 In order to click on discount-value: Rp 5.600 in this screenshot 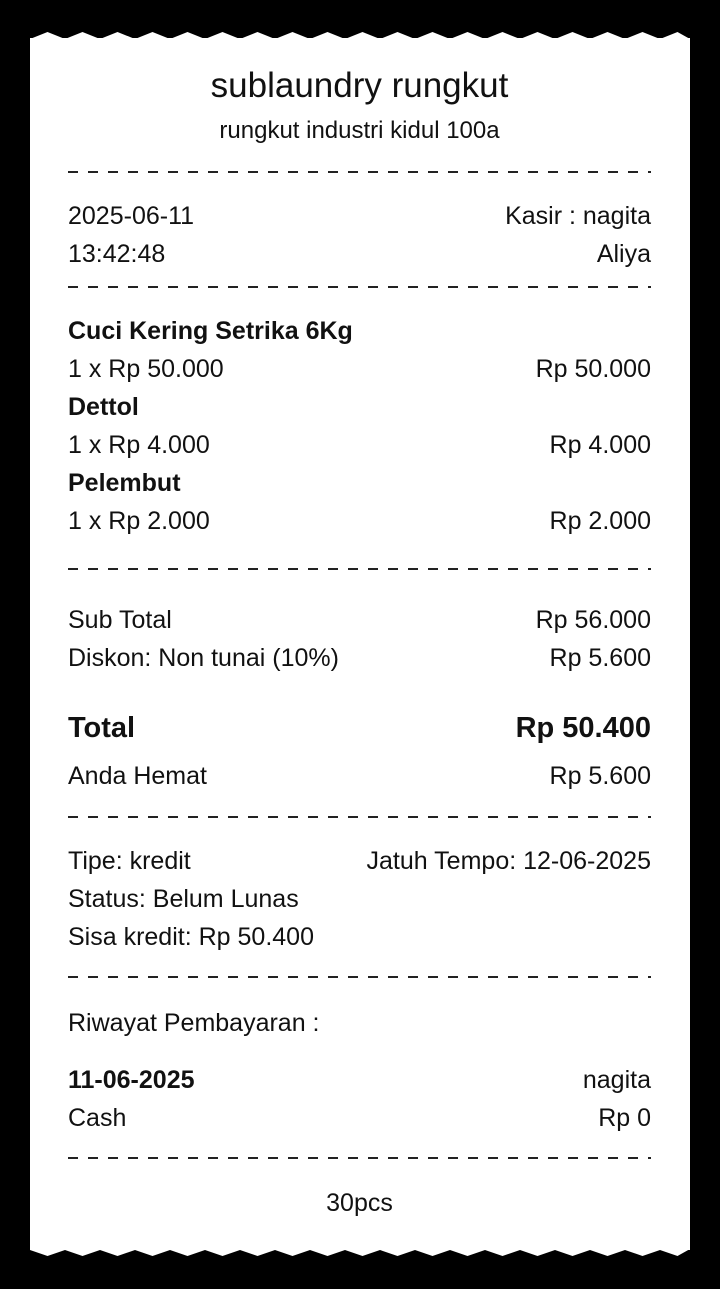, I will do `click(600, 658)`.